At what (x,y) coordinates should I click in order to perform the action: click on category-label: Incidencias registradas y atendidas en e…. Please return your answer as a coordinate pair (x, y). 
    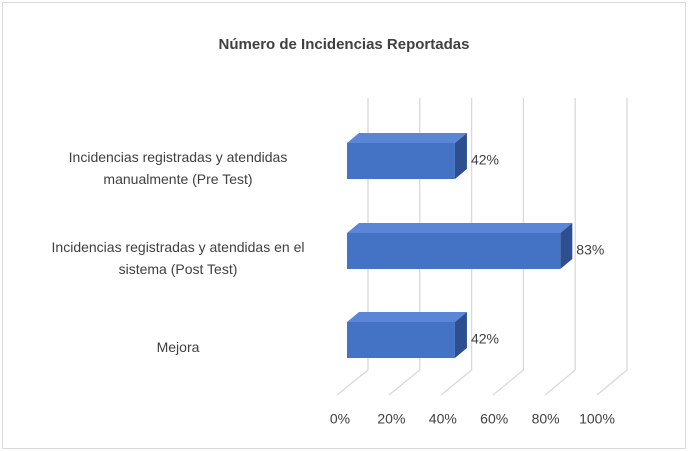
    Looking at the image, I should click on (178, 258).